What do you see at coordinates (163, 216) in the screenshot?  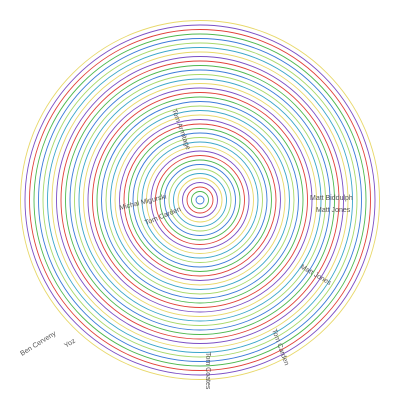 I see `label: Tom Carden` at bounding box center [163, 216].